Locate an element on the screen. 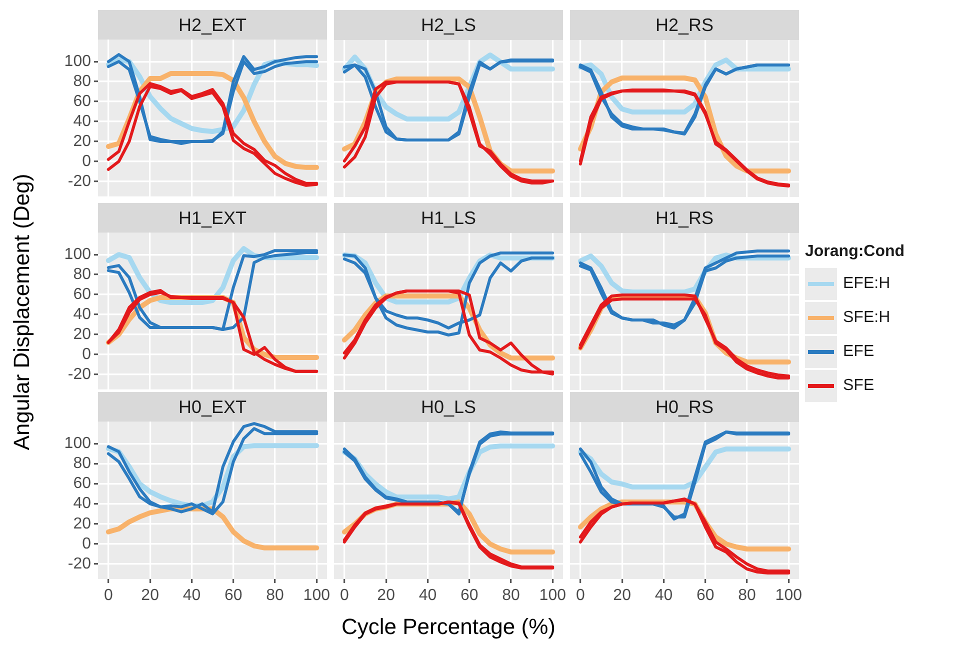 The height and width of the screenshot is (653, 974). legend-title: Jorang:Cond is located at coordinates (855, 252).